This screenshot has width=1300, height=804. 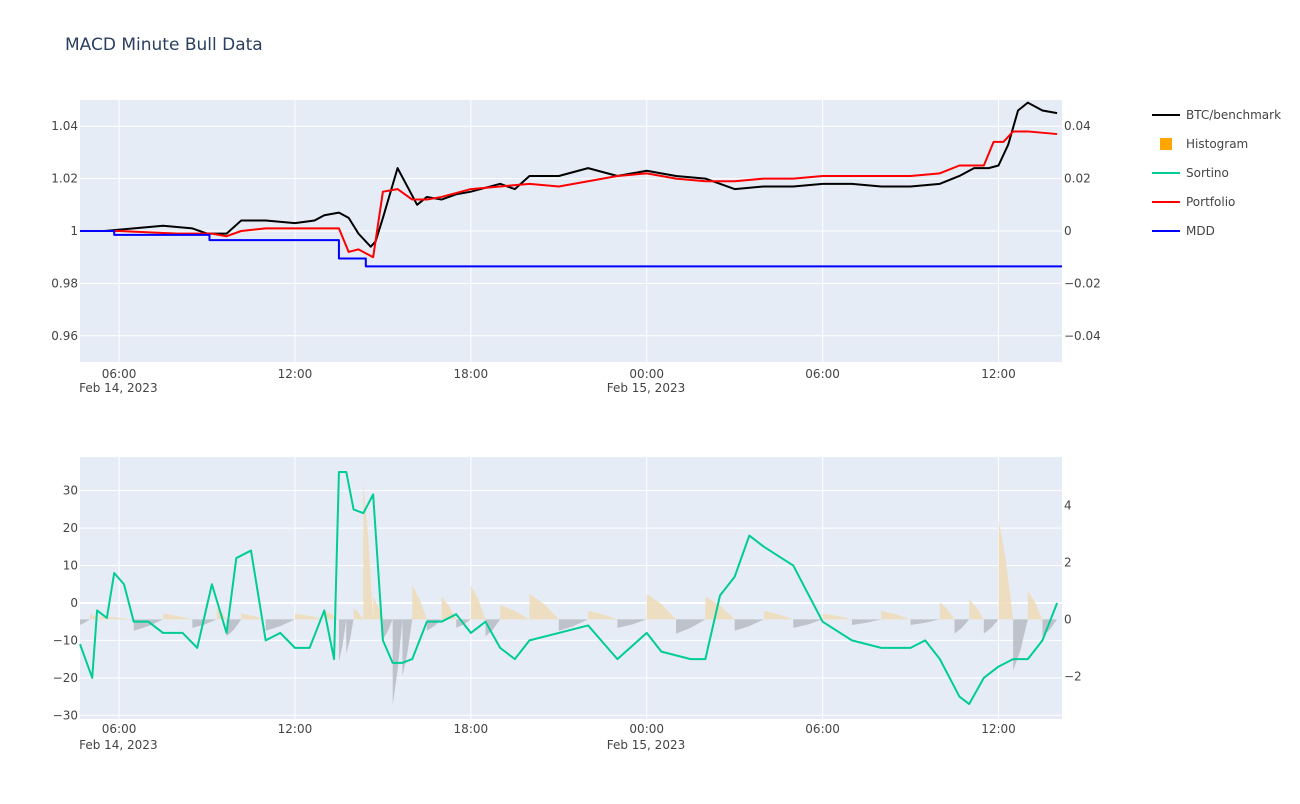 I want to click on y-tick-label-left: 0.96, so click(x=64, y=336).